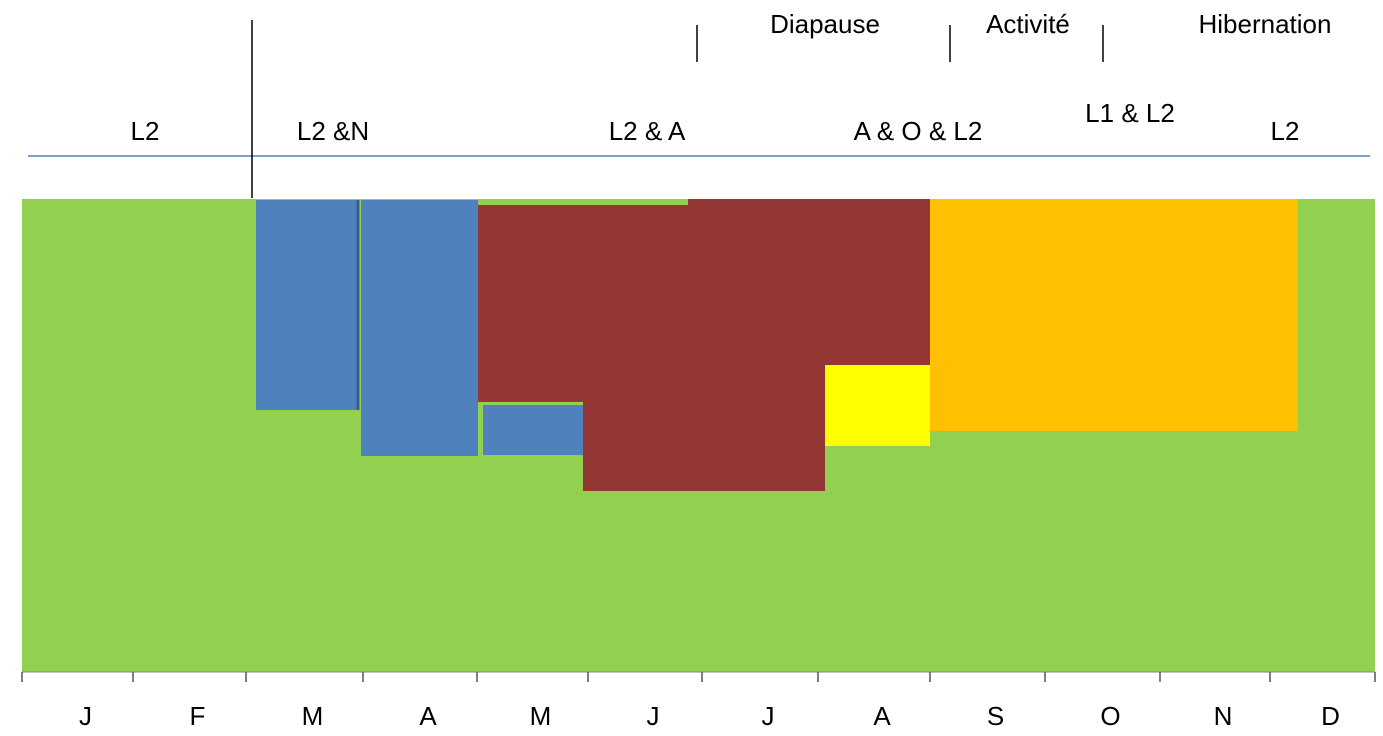 Image resolution: width=1383 pixels, height=736 pixels. What do you see at coordinates (1330, 716) in the screenshot?
I see `month-label: D` at bounding box center [1330, 716].